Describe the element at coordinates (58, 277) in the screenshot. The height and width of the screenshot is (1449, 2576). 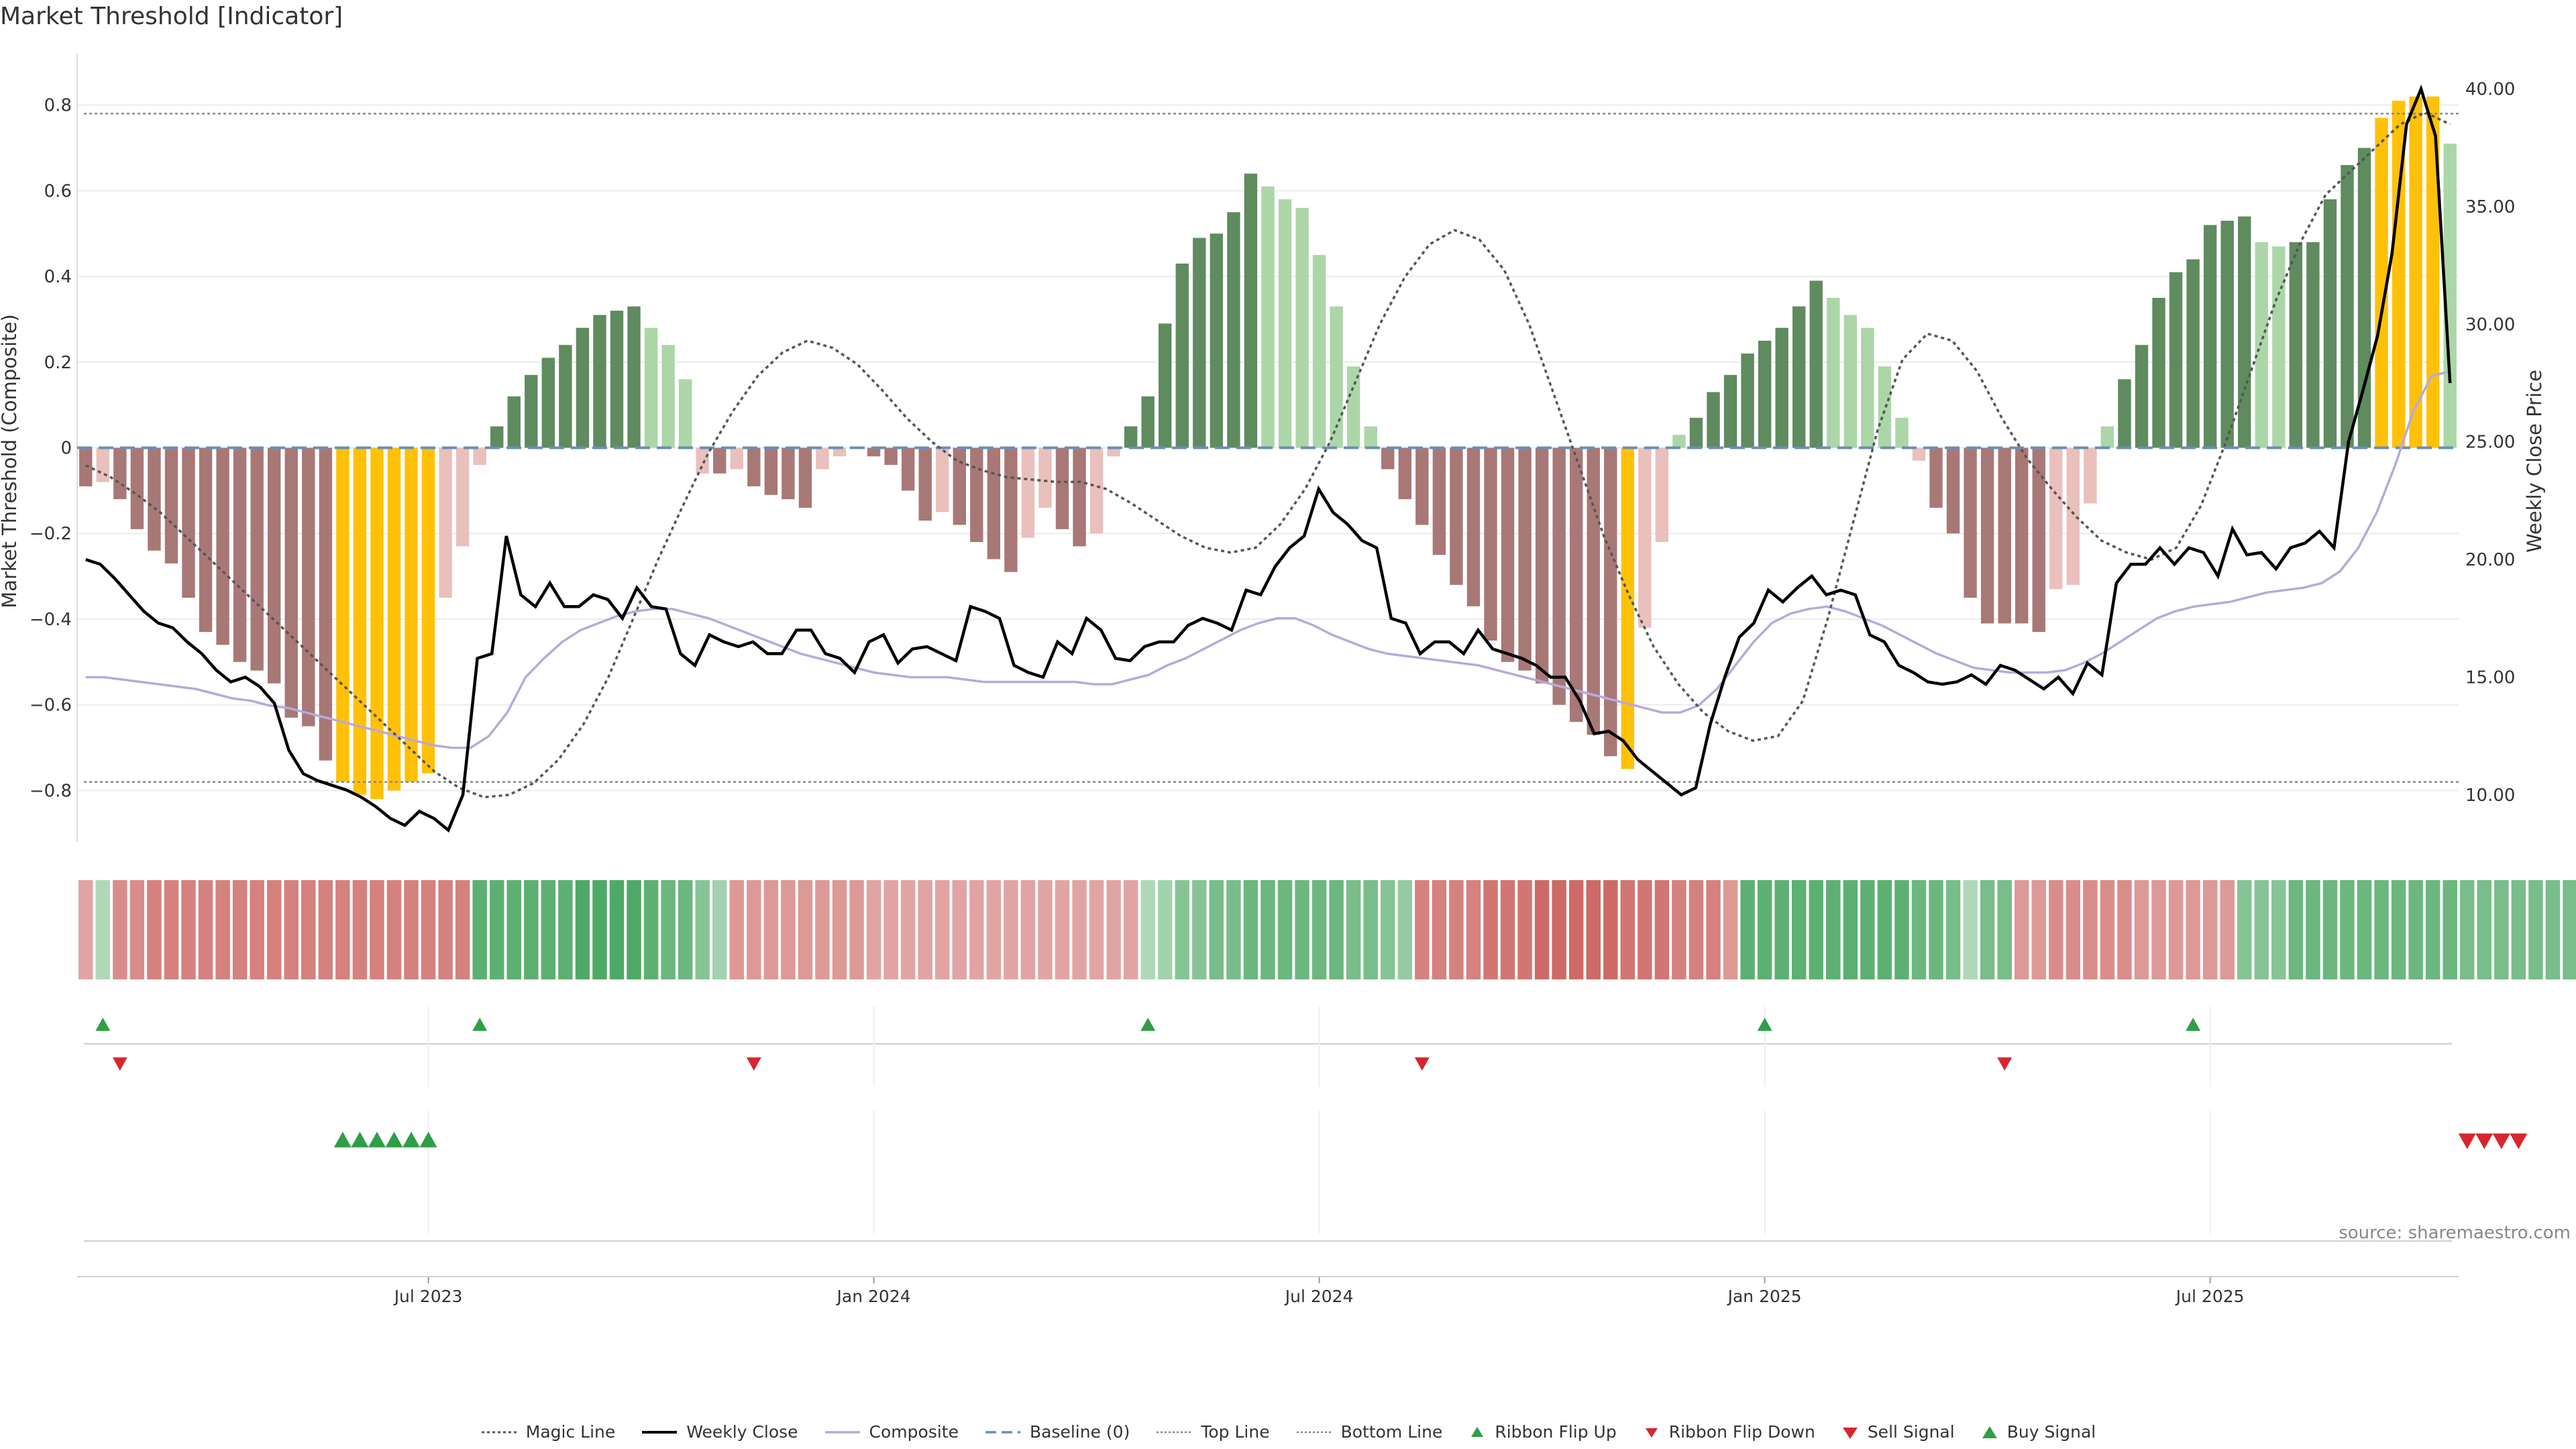
I see `y-tick-left: 0.4` at that location.